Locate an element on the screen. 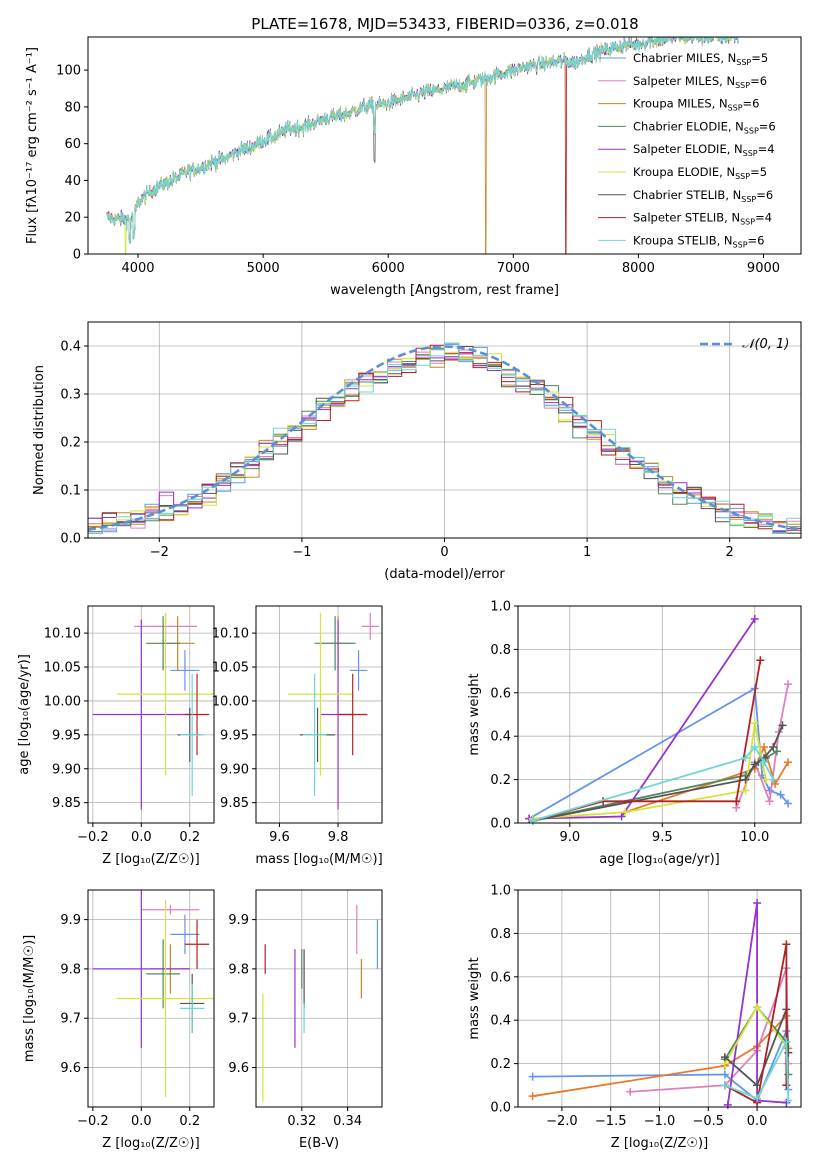 The image size is (819, 1170). weight-series-kroupa-elodie is located at coordinates (649, 771).